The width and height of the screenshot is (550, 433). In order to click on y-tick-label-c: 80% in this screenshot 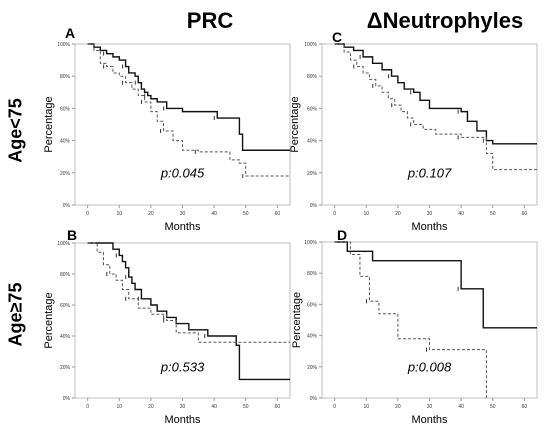, I will do `click(312, 77)`.